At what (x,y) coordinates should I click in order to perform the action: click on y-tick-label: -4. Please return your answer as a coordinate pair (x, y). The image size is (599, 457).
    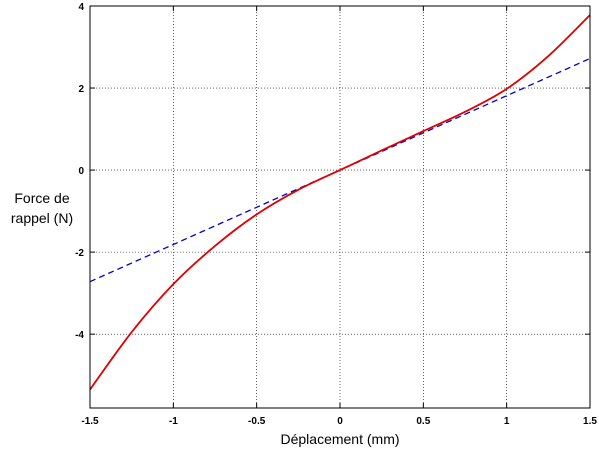
    Looking at the image, I should click on (79, 335).